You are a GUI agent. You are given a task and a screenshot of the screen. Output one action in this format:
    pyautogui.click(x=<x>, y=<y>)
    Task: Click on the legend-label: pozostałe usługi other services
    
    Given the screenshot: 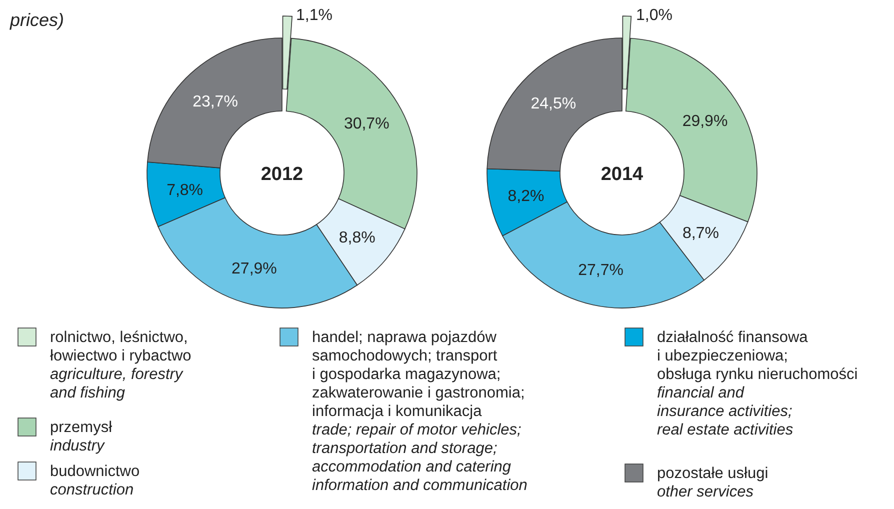 What is the action you would take?
    pyautogui.click(x=712, y=482)
    